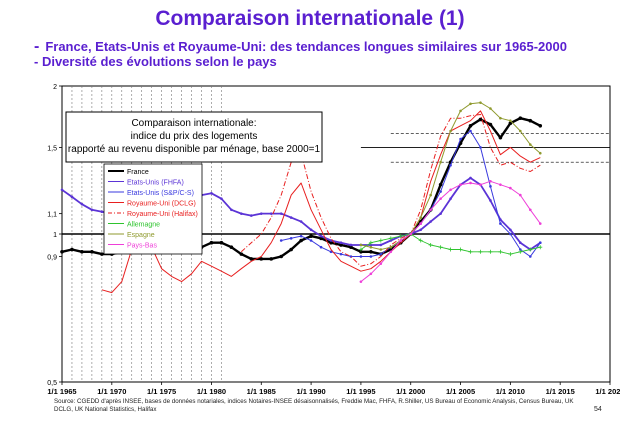 This screenshot has width=620, height=437. What do you see at coordinates (160, 193) in the screenshot?
I see `legend-label: Etats-Unis (S&P/C-S)` at bounding box center [160, 193].